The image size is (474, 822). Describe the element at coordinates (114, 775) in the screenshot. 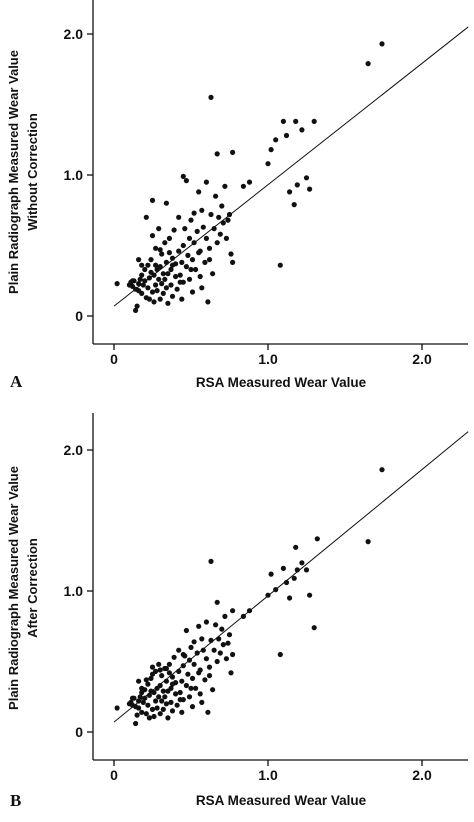

I see `x-tick-label: 0` at that location.